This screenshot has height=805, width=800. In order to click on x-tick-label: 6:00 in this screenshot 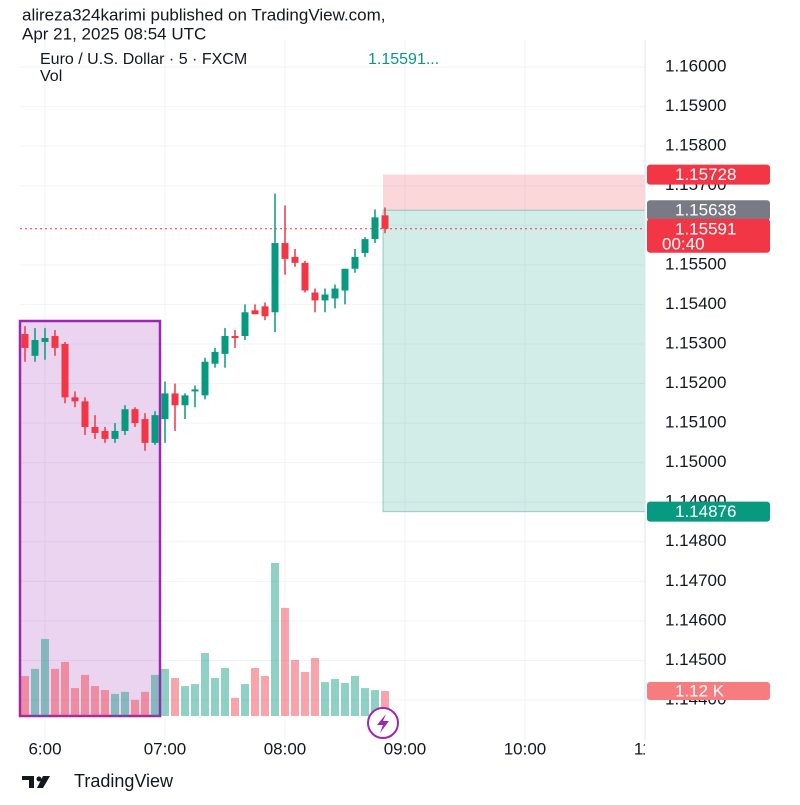, I will do `click(44, 748)`.